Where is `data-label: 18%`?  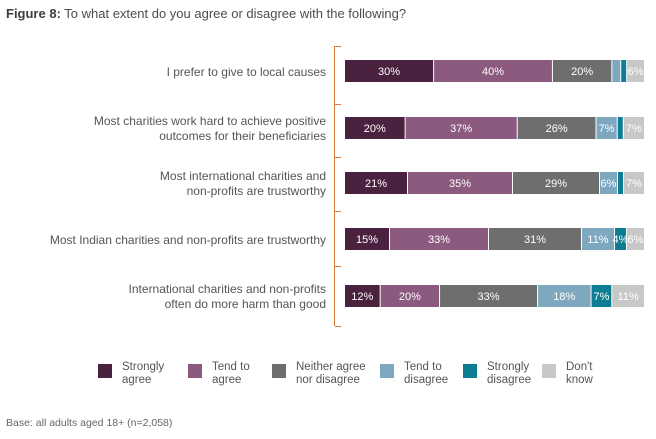
data-label: 18% is located at coordinates (564, 297).